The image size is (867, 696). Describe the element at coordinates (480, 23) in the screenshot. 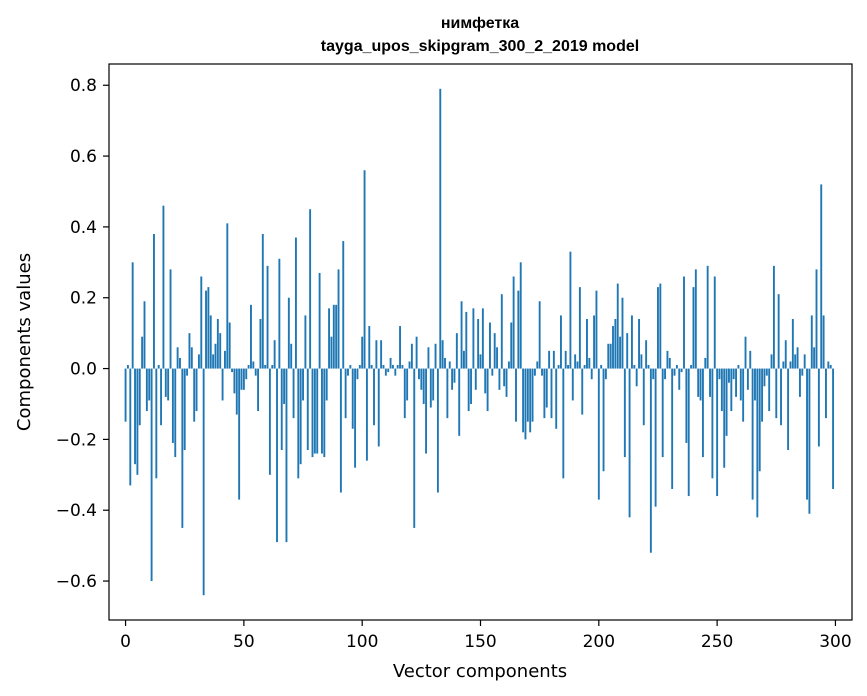

I see `chart-title: нимфетка` at that location.